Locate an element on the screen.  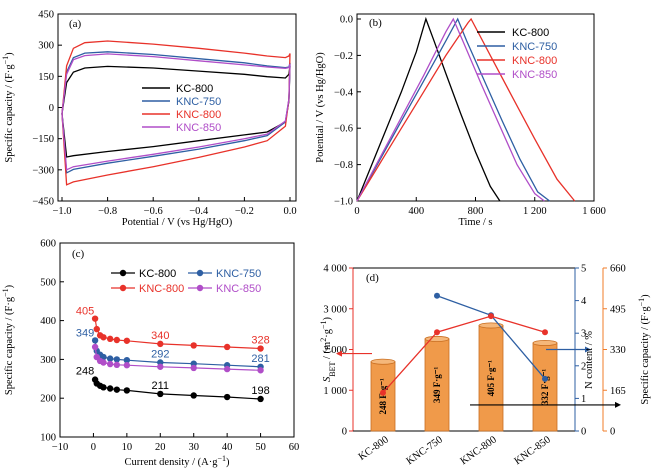
y-left-label: SBET / (m2·g−1) is located at coordinates (328, 349).